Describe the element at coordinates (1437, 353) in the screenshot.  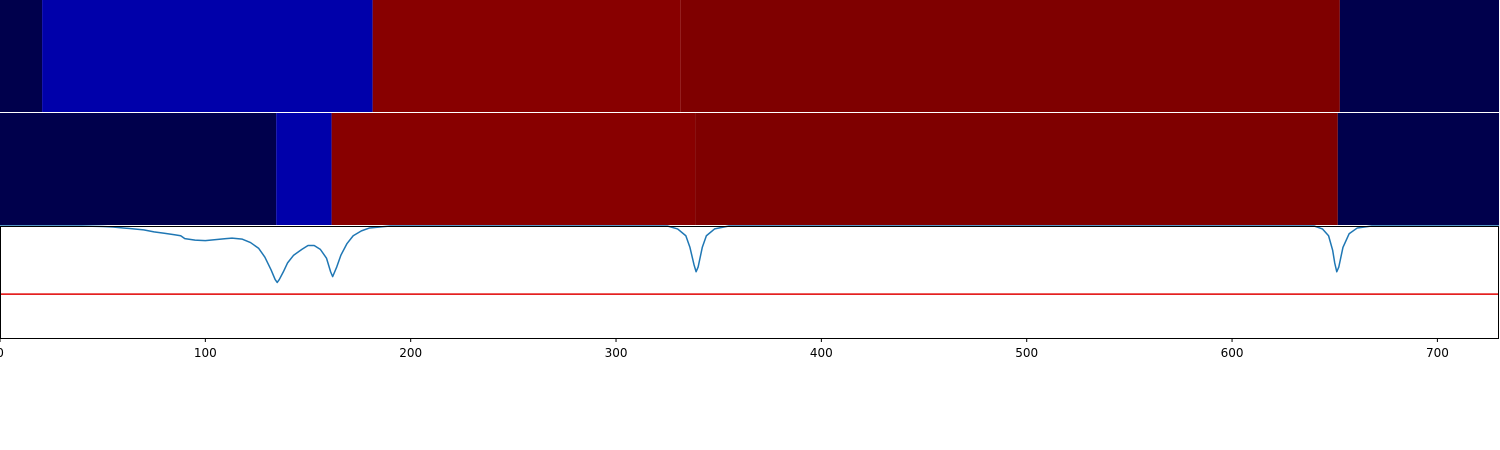
I see `x-tick-label-700: 700` at that location.